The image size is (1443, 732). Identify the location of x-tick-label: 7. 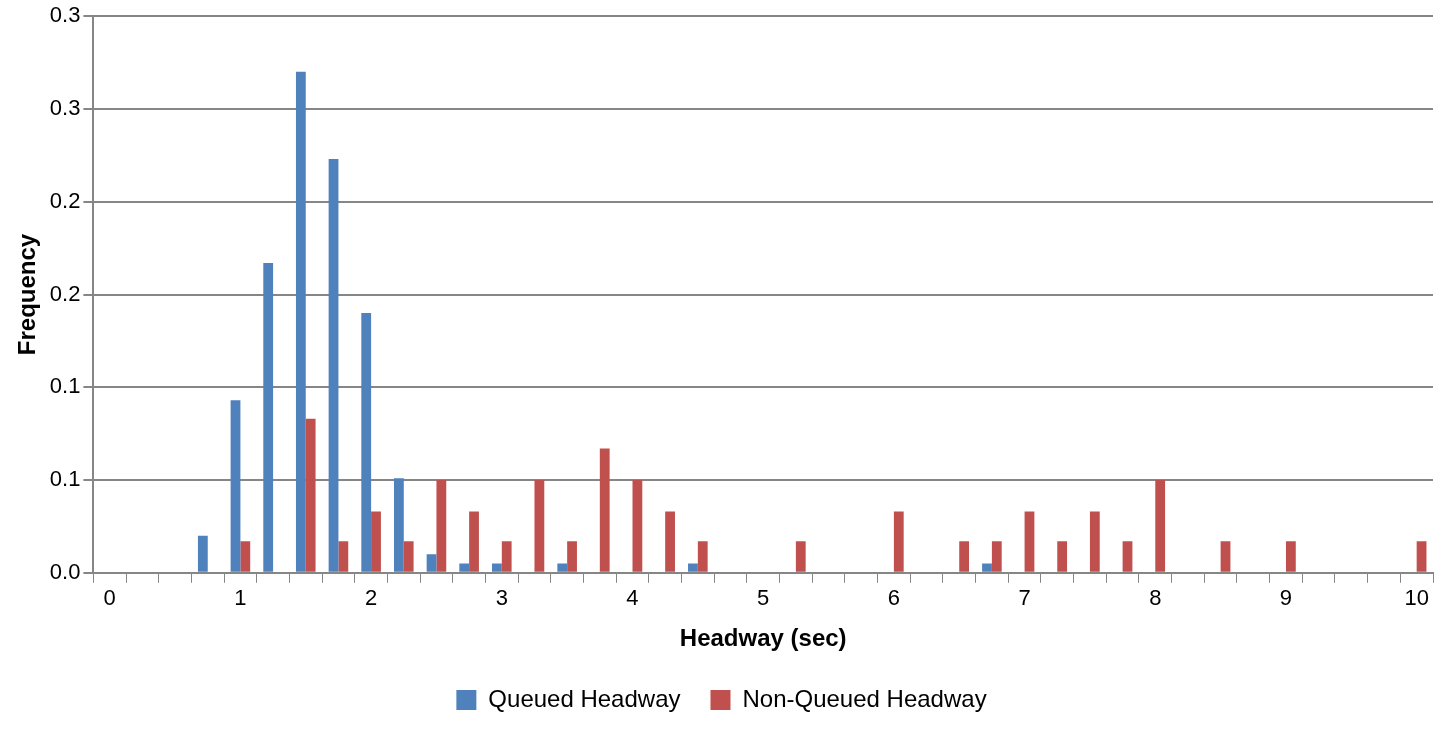
(1024, 598).